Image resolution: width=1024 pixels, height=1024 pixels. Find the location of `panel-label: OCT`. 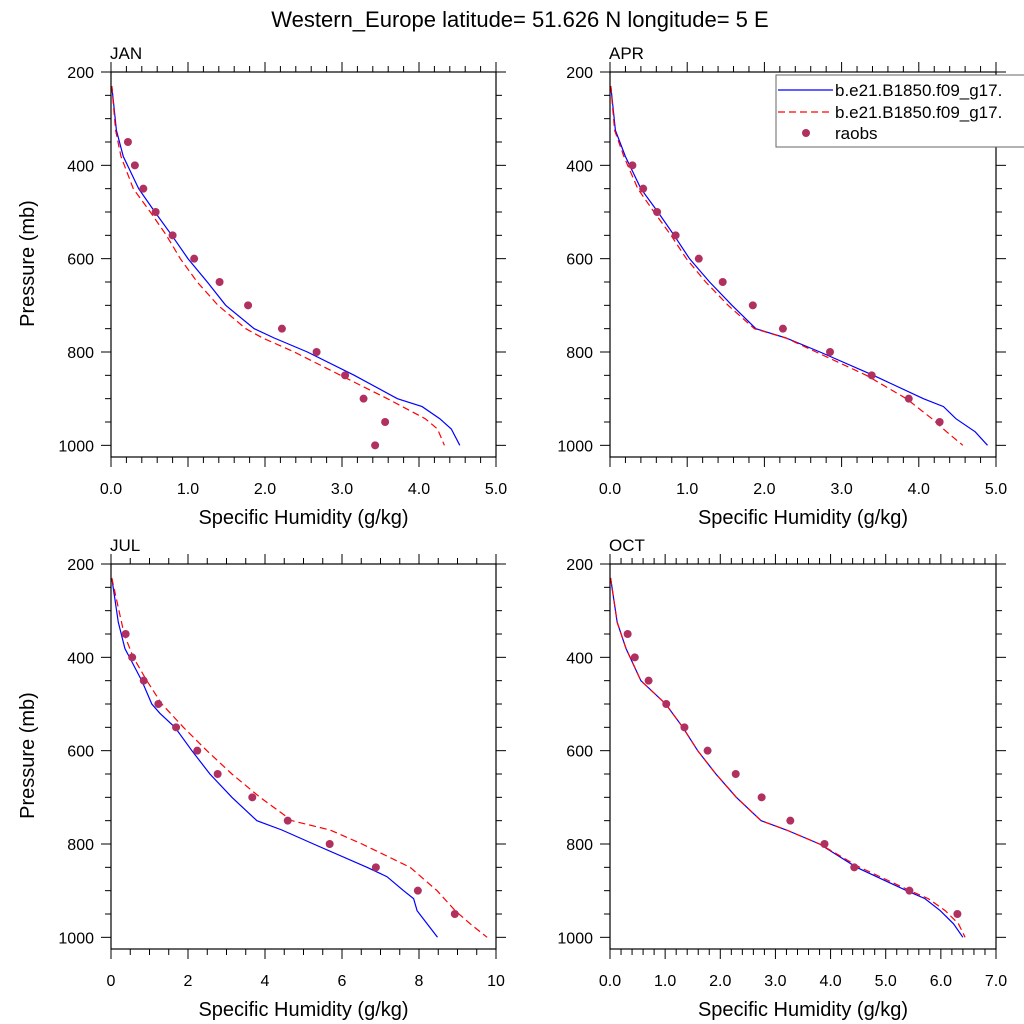

panel-label: OCT is located at coordinates (627, 545).